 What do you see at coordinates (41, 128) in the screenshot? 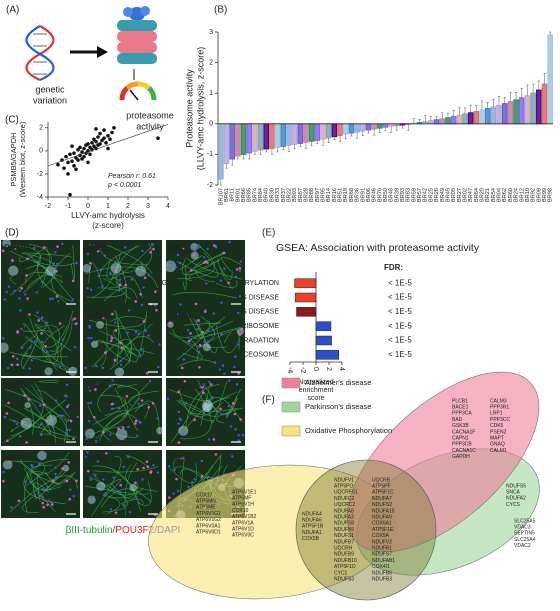
I see `y-tick-label: 2` at bounding box center [41, 128].